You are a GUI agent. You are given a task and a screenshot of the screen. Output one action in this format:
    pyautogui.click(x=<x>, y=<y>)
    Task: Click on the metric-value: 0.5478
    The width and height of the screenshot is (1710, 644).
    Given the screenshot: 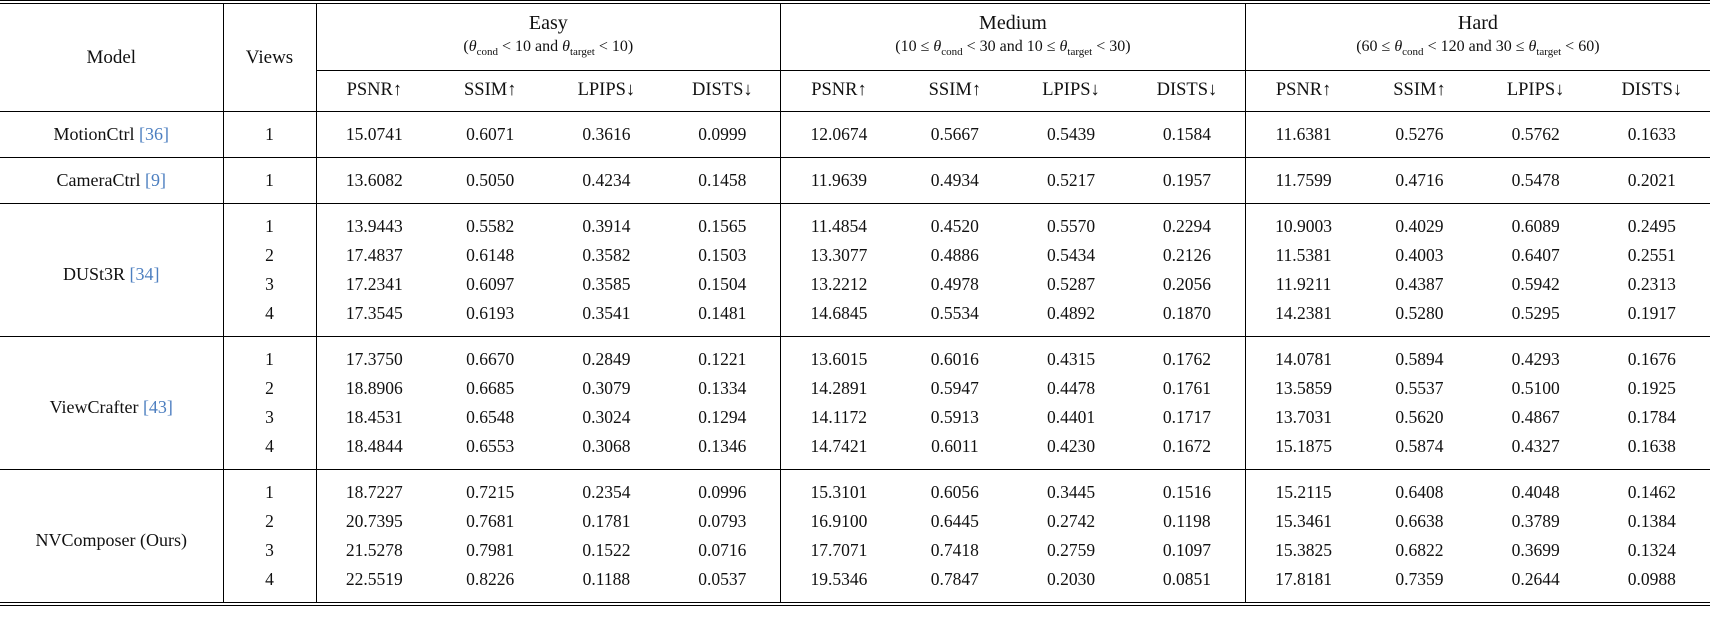 What is the action you would take?
    pyautogui.click(x=1535, y=180)
    